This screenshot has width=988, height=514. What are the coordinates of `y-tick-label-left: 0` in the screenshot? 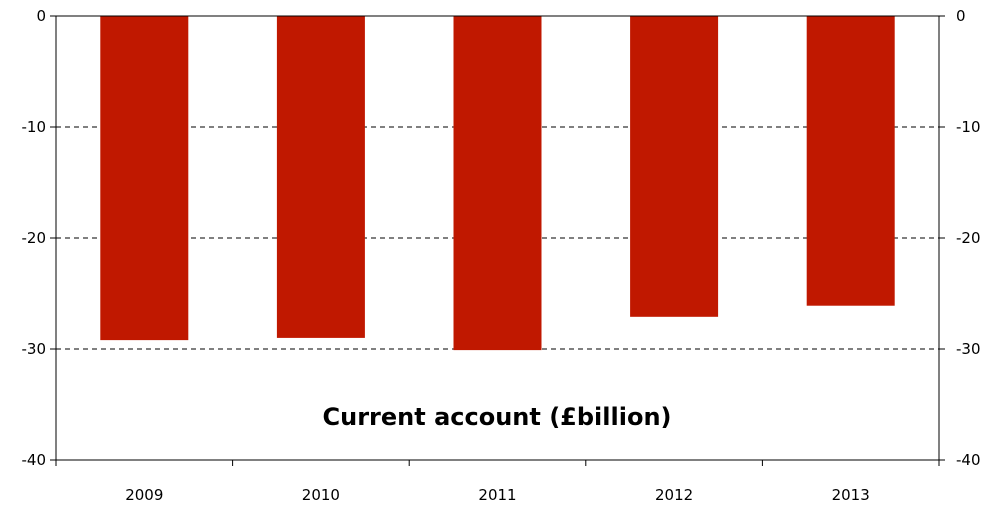 It's located at (41, 16).